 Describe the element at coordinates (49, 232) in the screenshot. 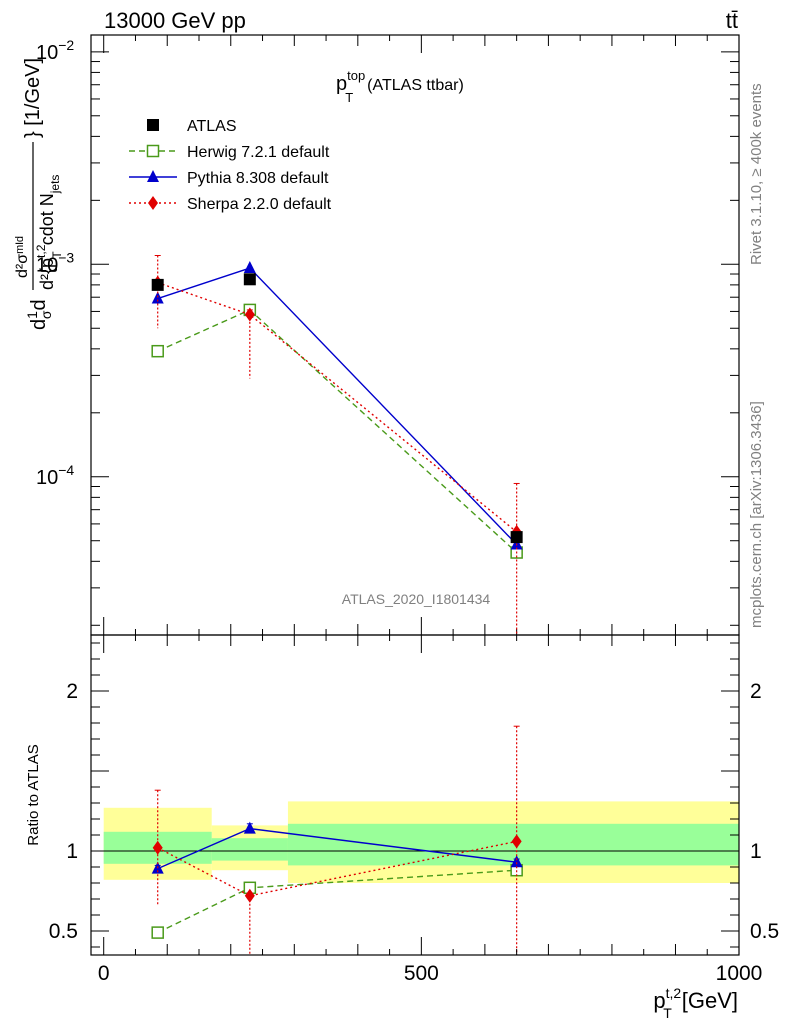

I see `main-ylabel-den: d²{pt,2 Tcdot Njets` at that location.